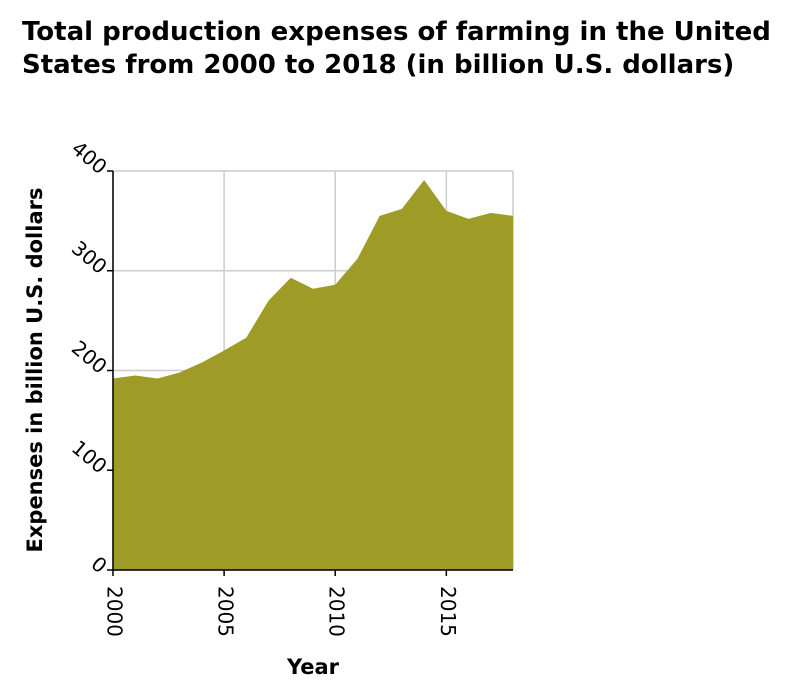 This screenshot has height=698, width=790. What do you see at coordinates (89, 456) in the screenshot?
I see `y-tick-label-100: 100` at bounding box center [89, 456].